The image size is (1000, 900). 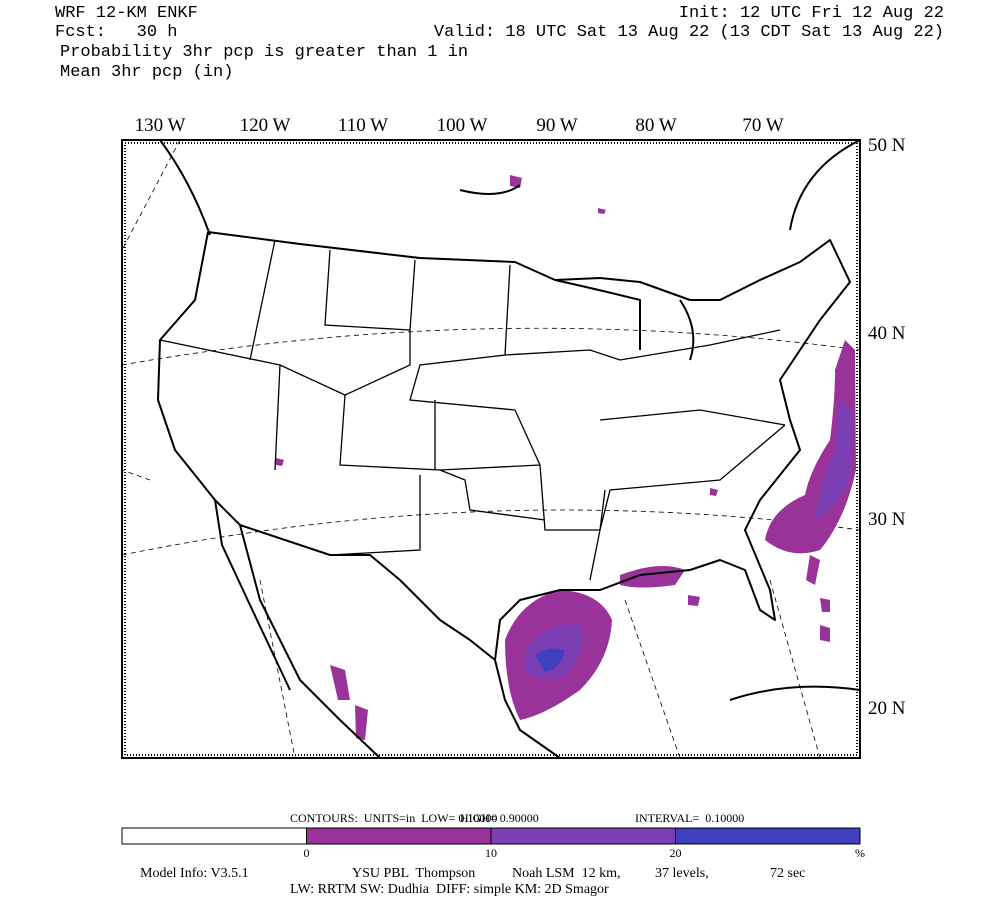 I want to click on latitude-label: 40 N, so click(x=887, y=333).